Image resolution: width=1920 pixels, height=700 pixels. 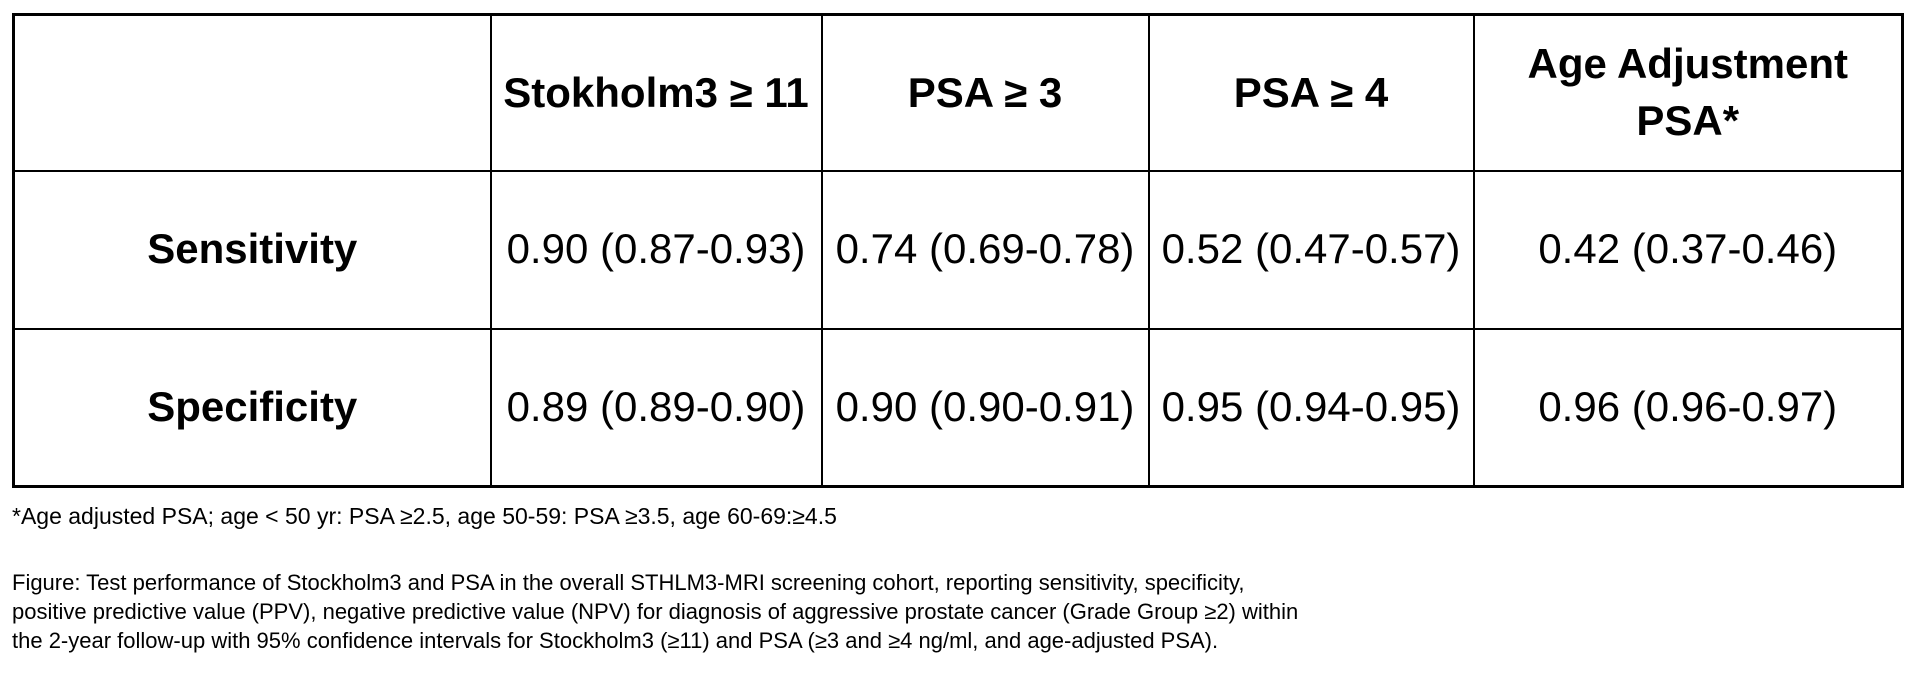 I want to click on header-cell-psa4: PSA ≥ 4, so click(x=1311, y=92).